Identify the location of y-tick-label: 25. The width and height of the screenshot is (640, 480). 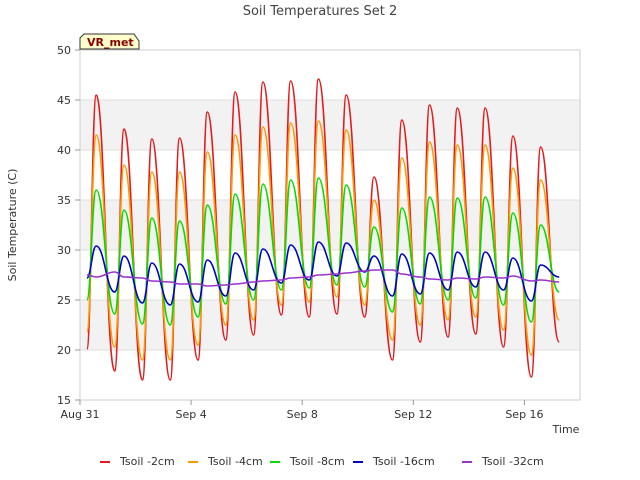
(64, 300).